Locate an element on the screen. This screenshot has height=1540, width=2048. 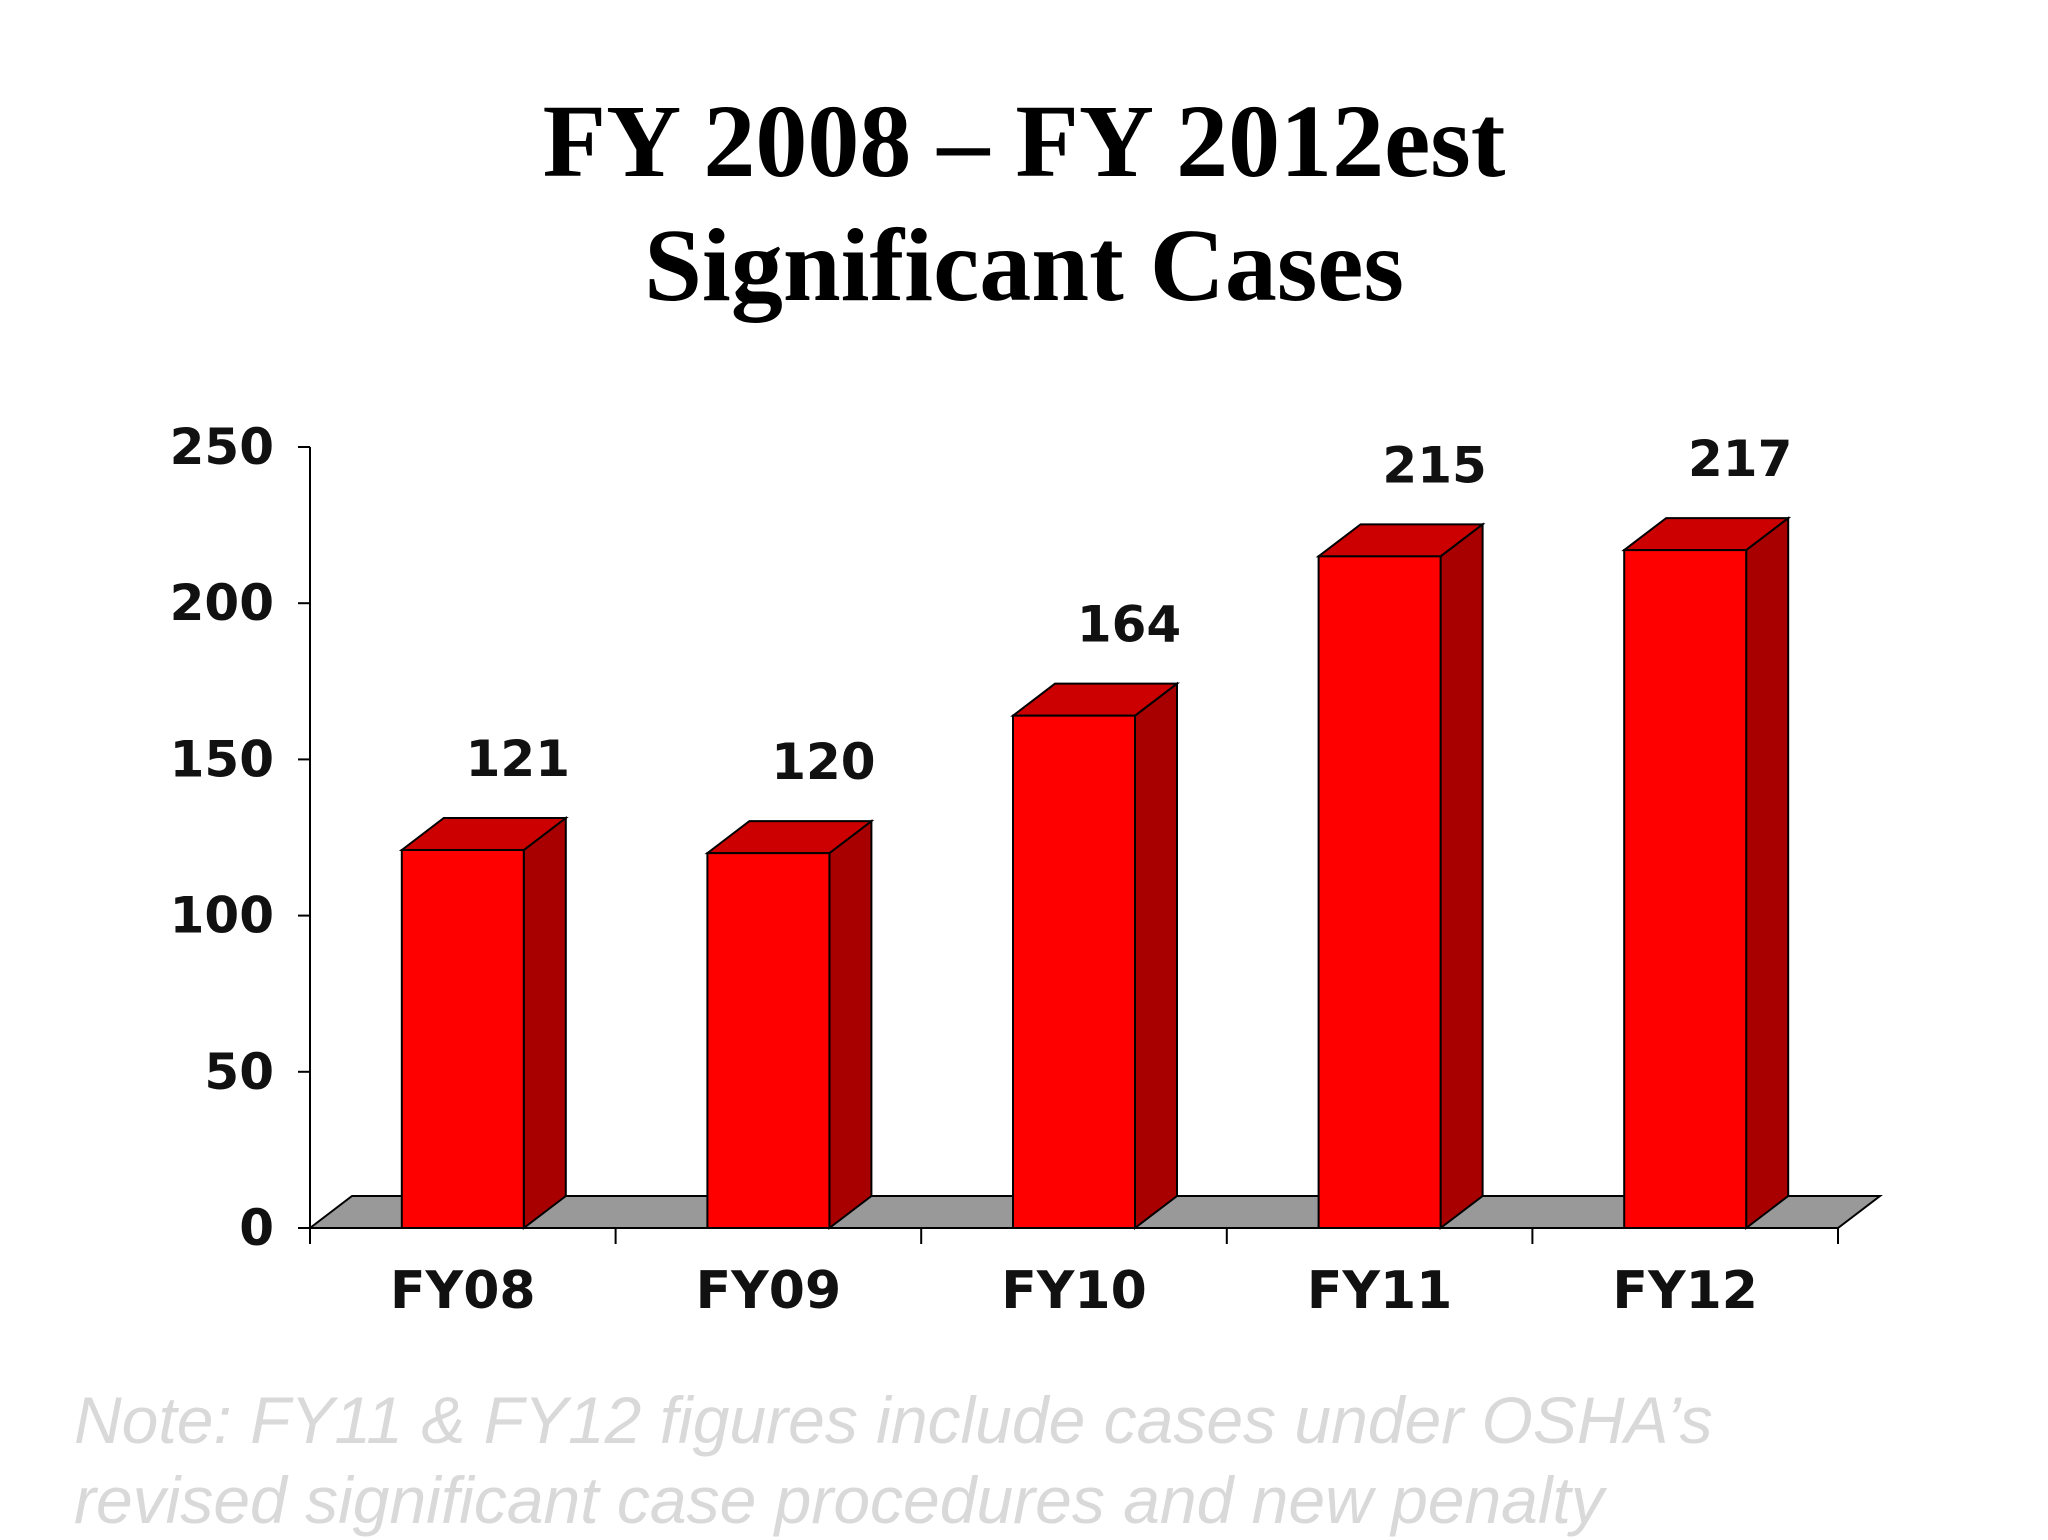
y-tick-label: 100 is located at coordinates (222, 916).